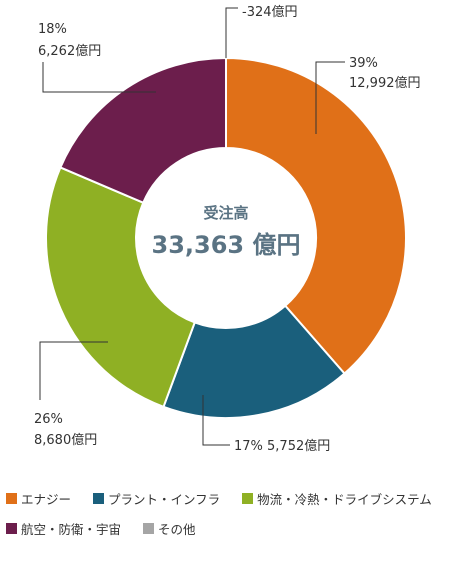 The height and width of the screenshot is (566, 450). Describe the element at coordinates (231, 32) in the screenshot. I see `leader-line-other` at that location.